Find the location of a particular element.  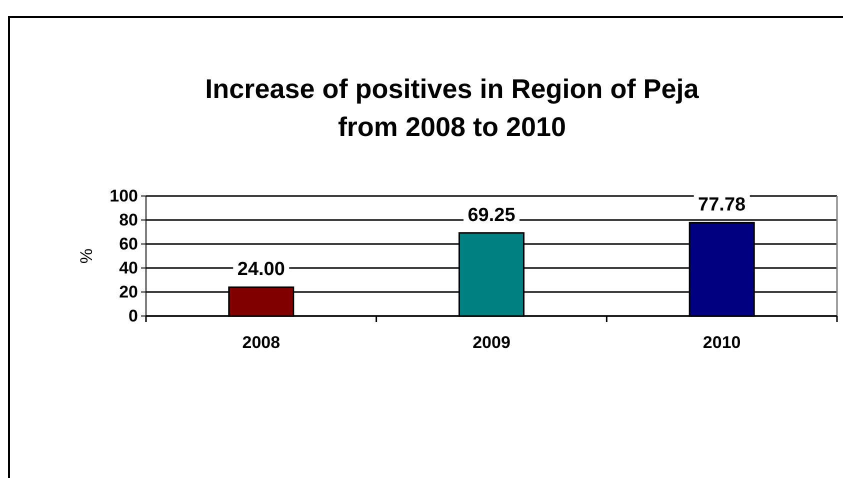

y-tick-label: 100 is located at coordinates (124, 196).